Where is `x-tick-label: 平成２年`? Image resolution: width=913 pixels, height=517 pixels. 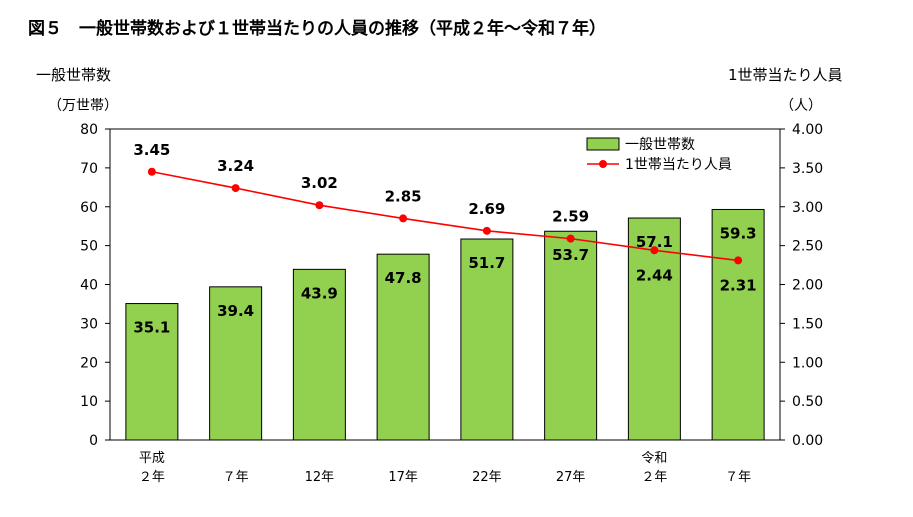 x-tick-label: 平成２年 is located at coordinates (152, 468).